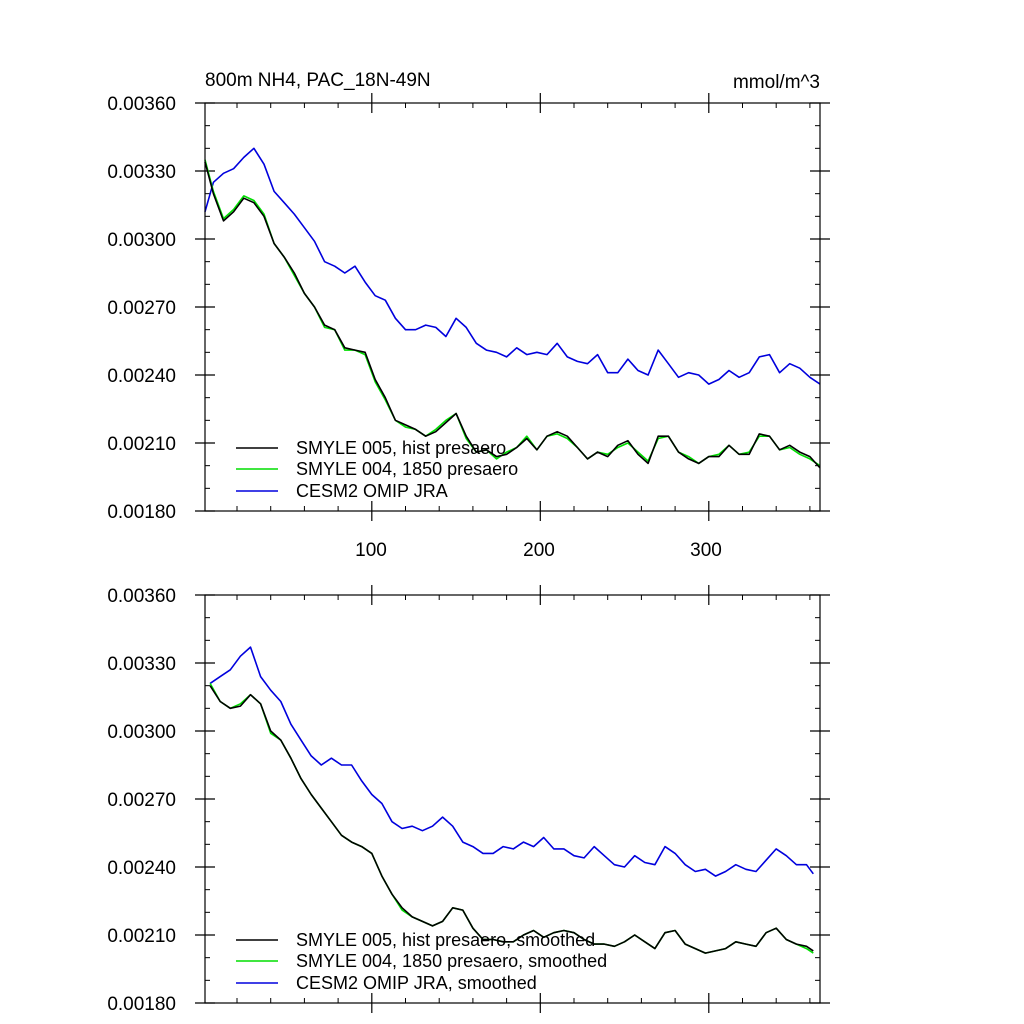 The width and height of the screenshot is (1024, 1024). Describe the element at coordinates (451, 961) in the screenshot. I see `legend-label-smyle-004-smoothed: SMYLE 004, 1850 presaero, smoothed` at that location.